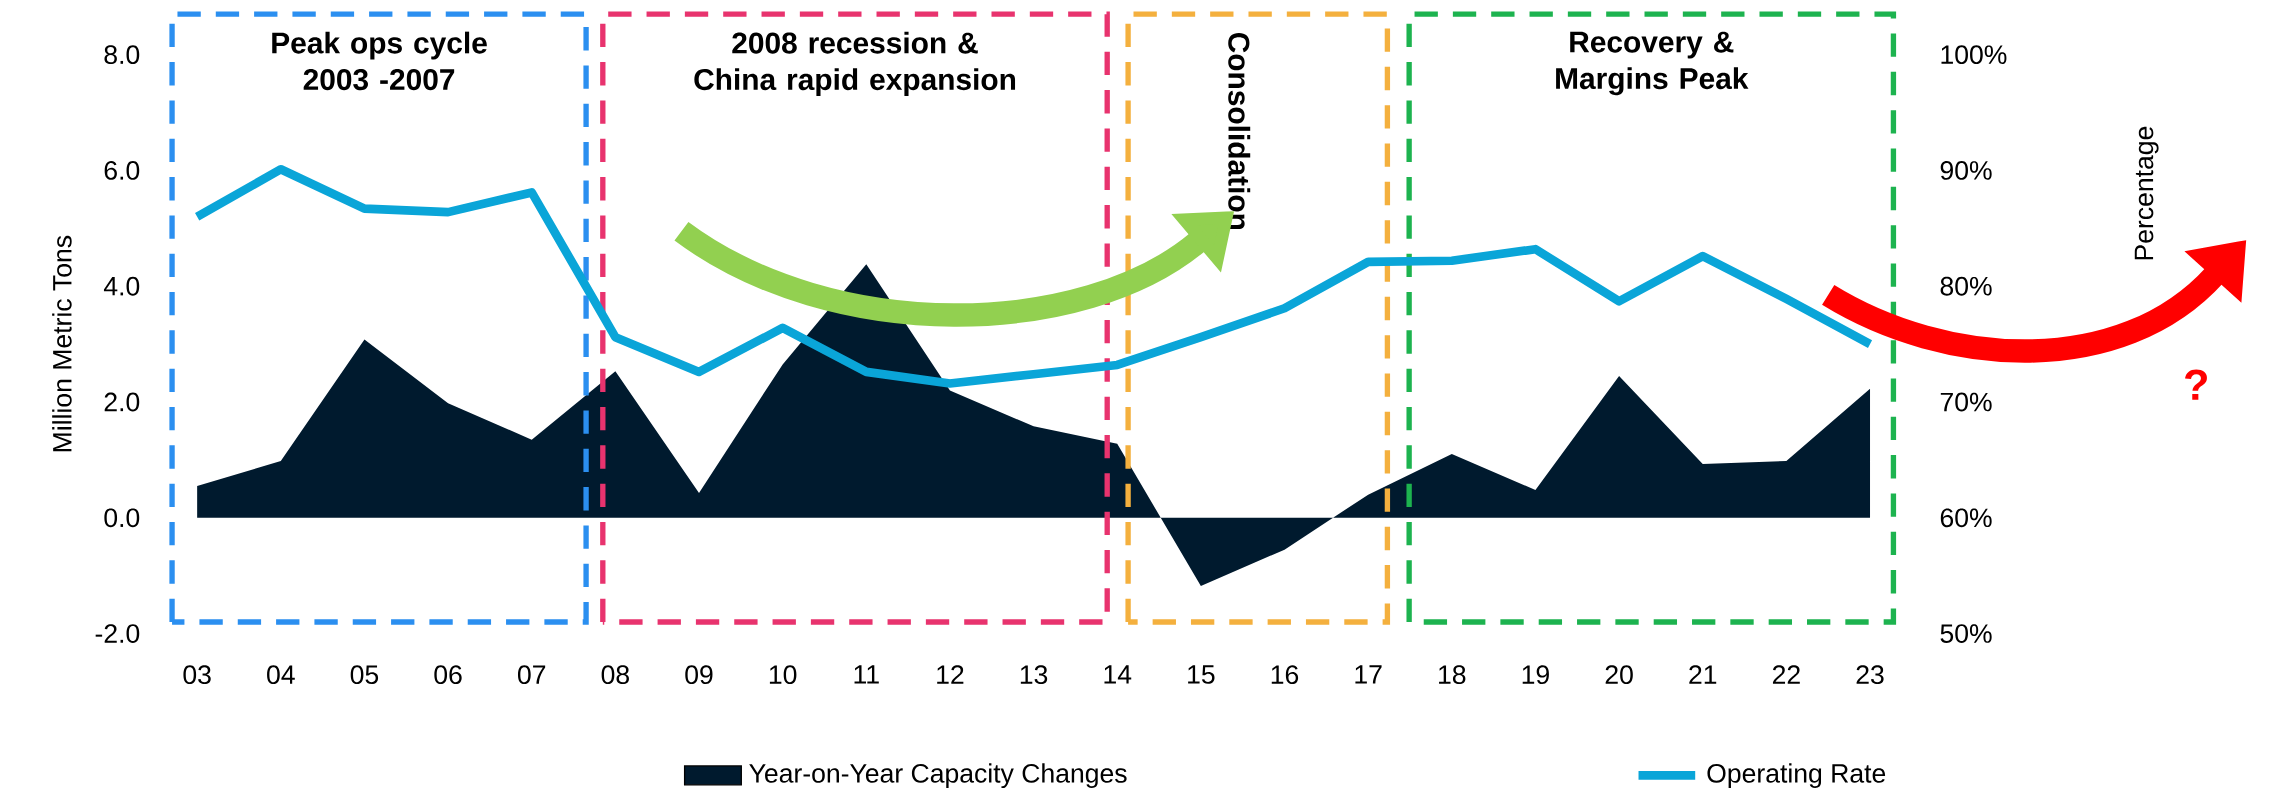 The height and width of the screenshot is (797, 2273). I want to click on x-tick-label: 05, so click(364, 675).